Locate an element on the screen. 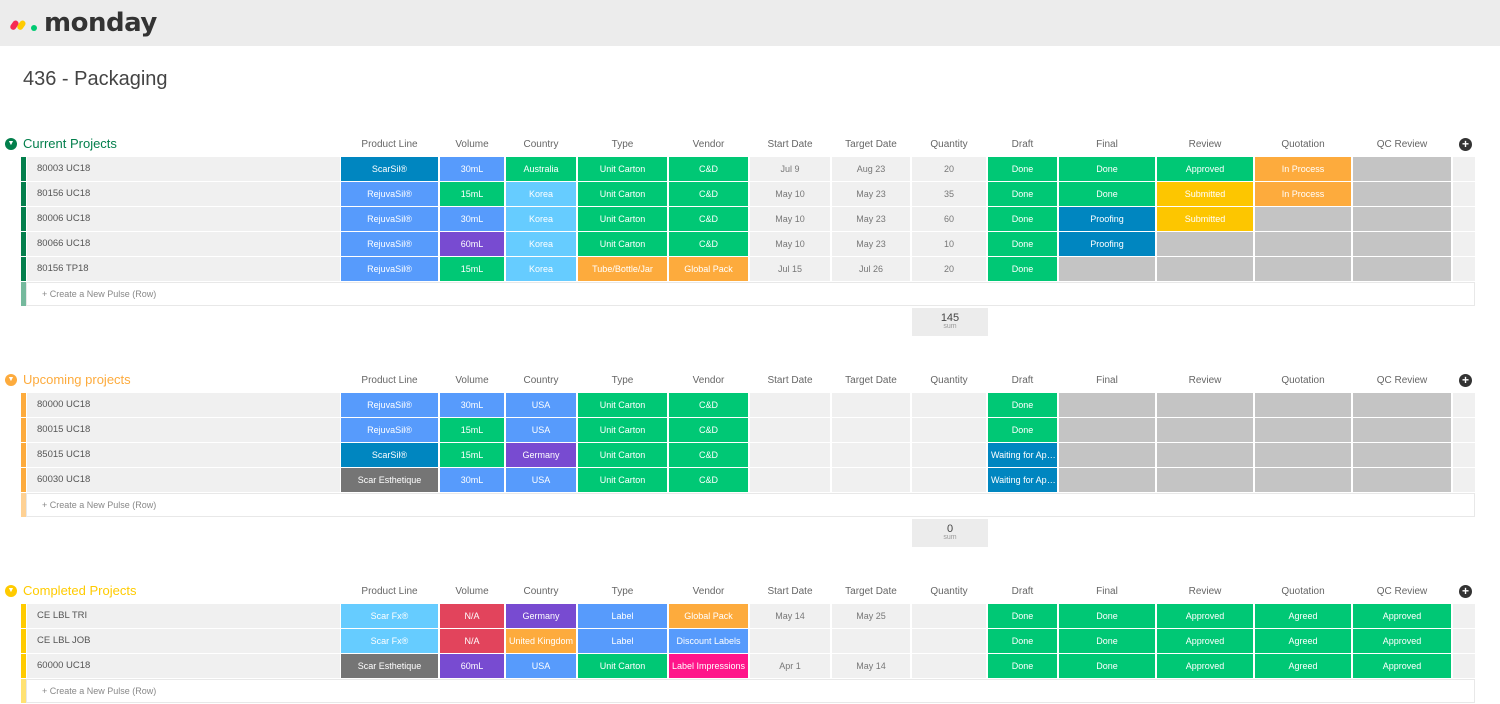 This screenshot has width=1500, height=704. cell-volume: N/A is located at coordinates (472, 641).